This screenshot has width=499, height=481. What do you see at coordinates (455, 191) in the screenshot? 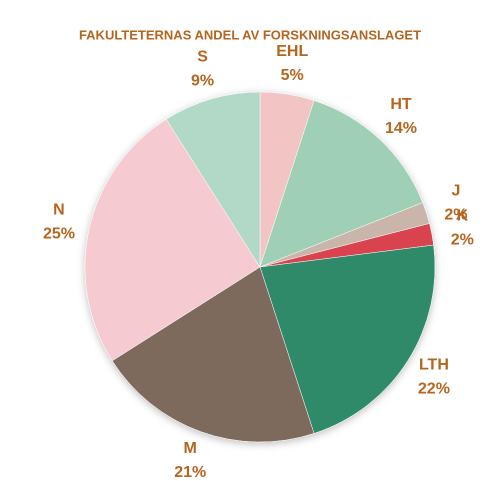
I see `slice-label: J` at bounding box center [455, 191].